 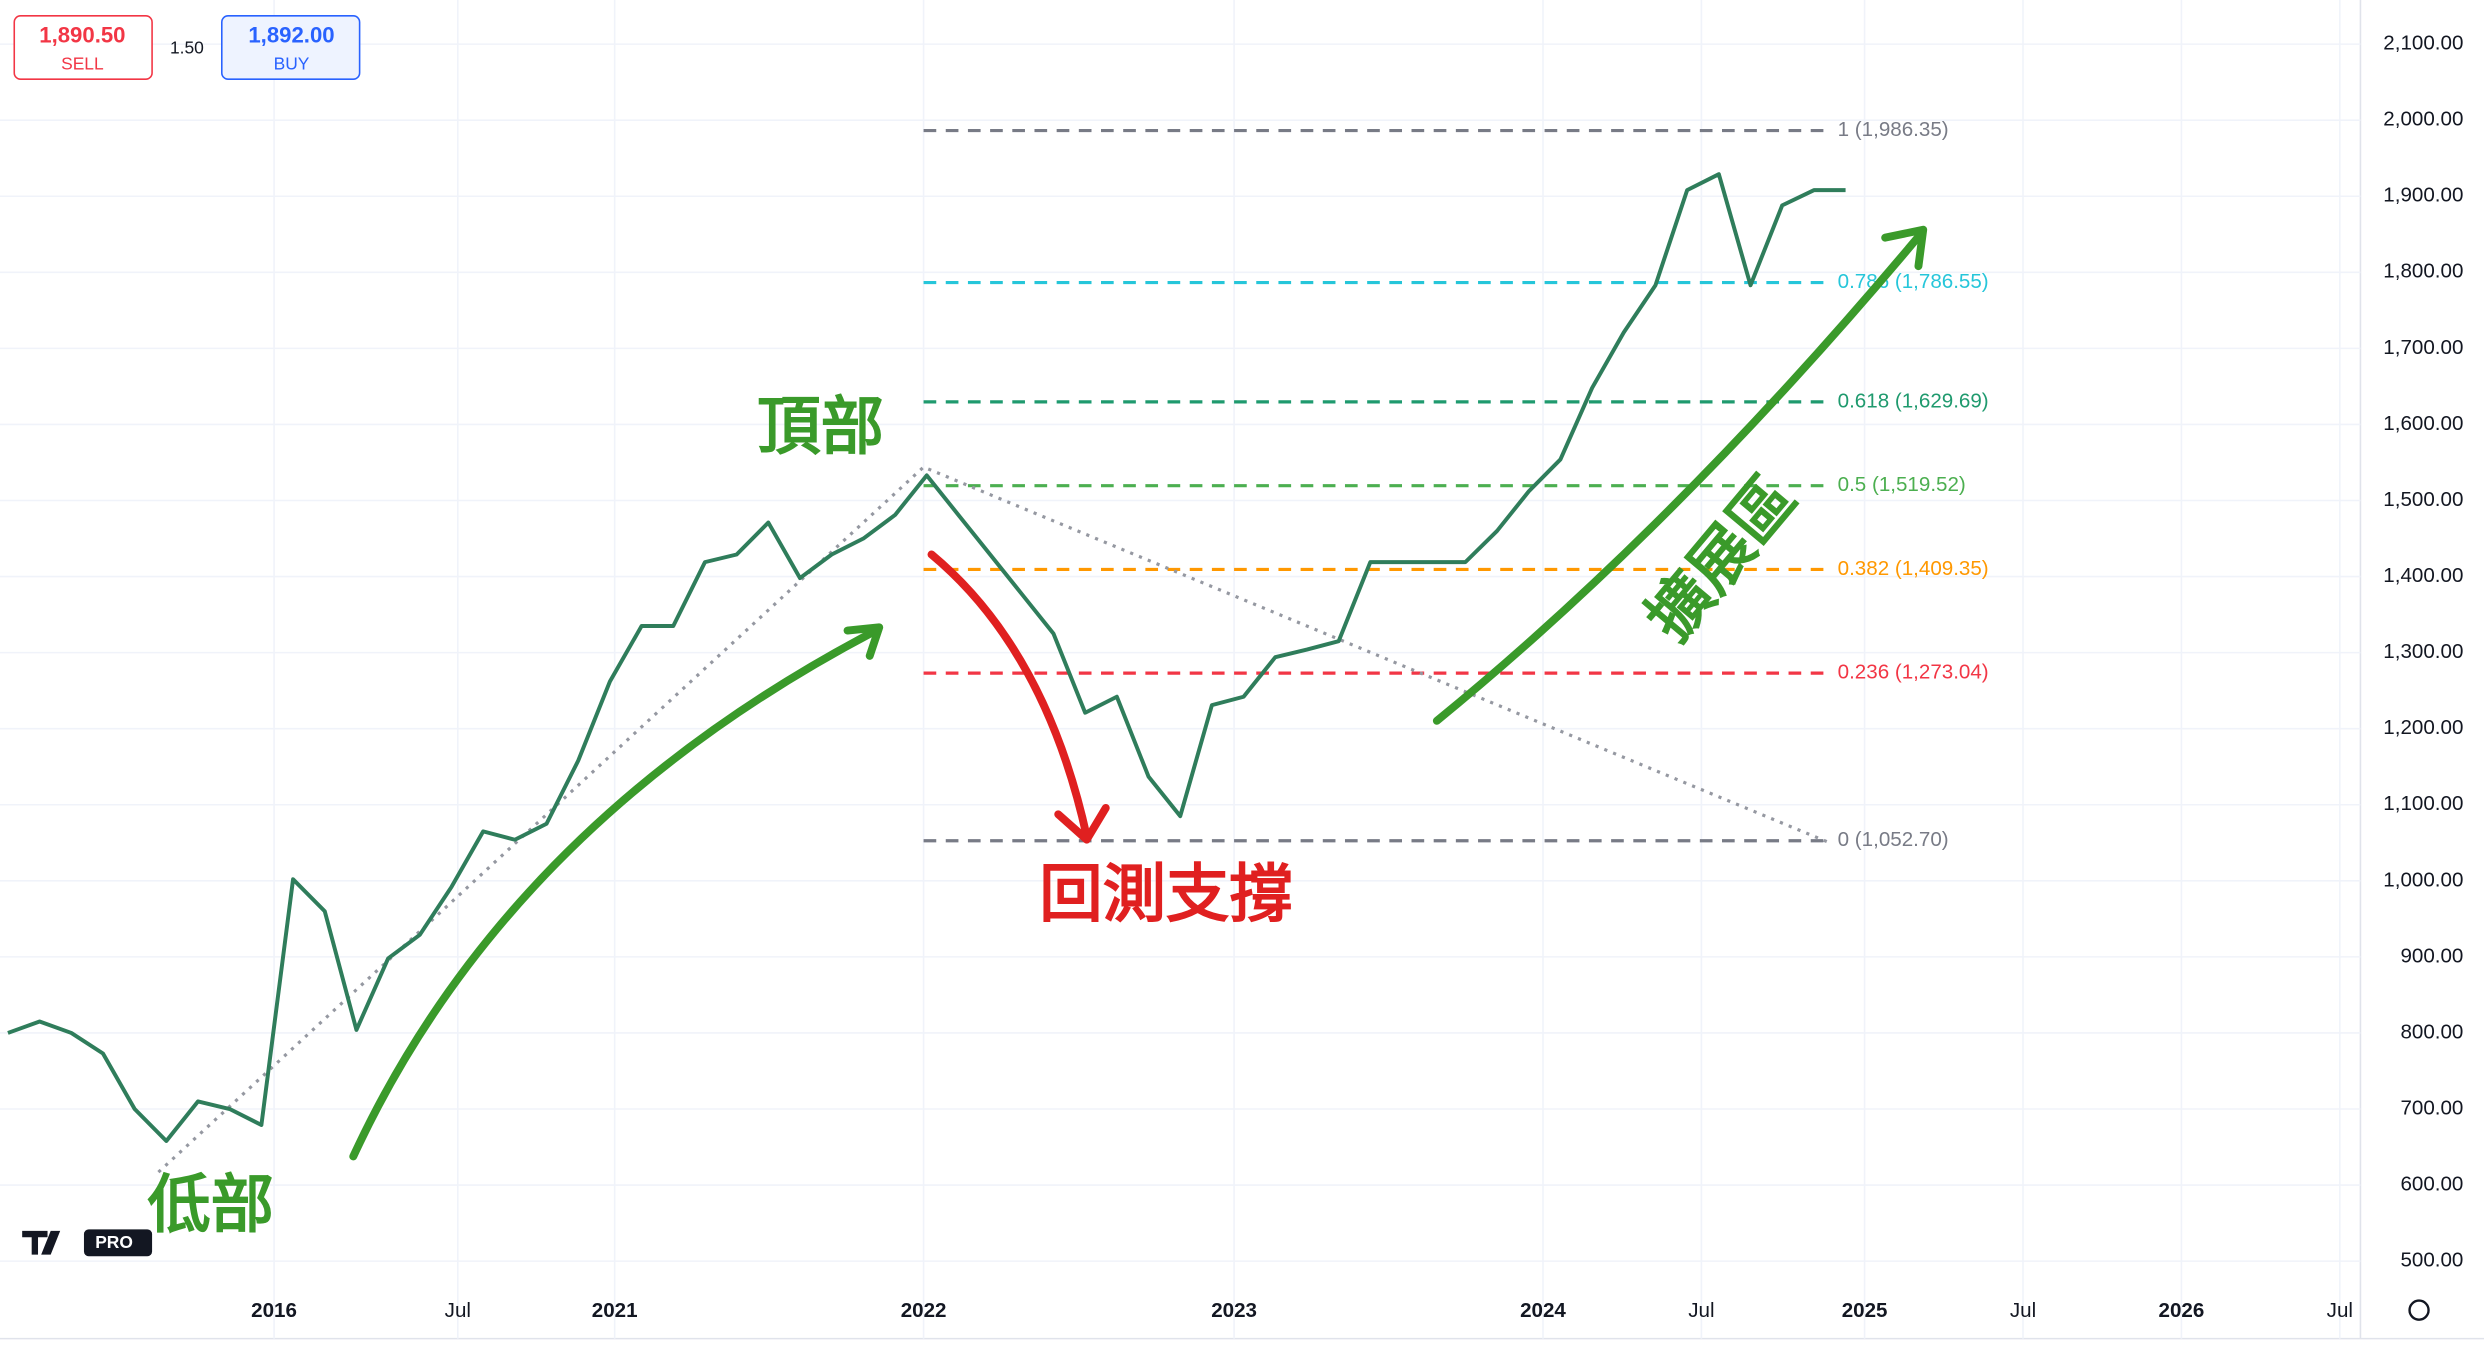 What do you see at coordinates (2423, 499) in the screenshot?
I see `y-tick-label: 1,500.00` at bounding box center [2423, 499].